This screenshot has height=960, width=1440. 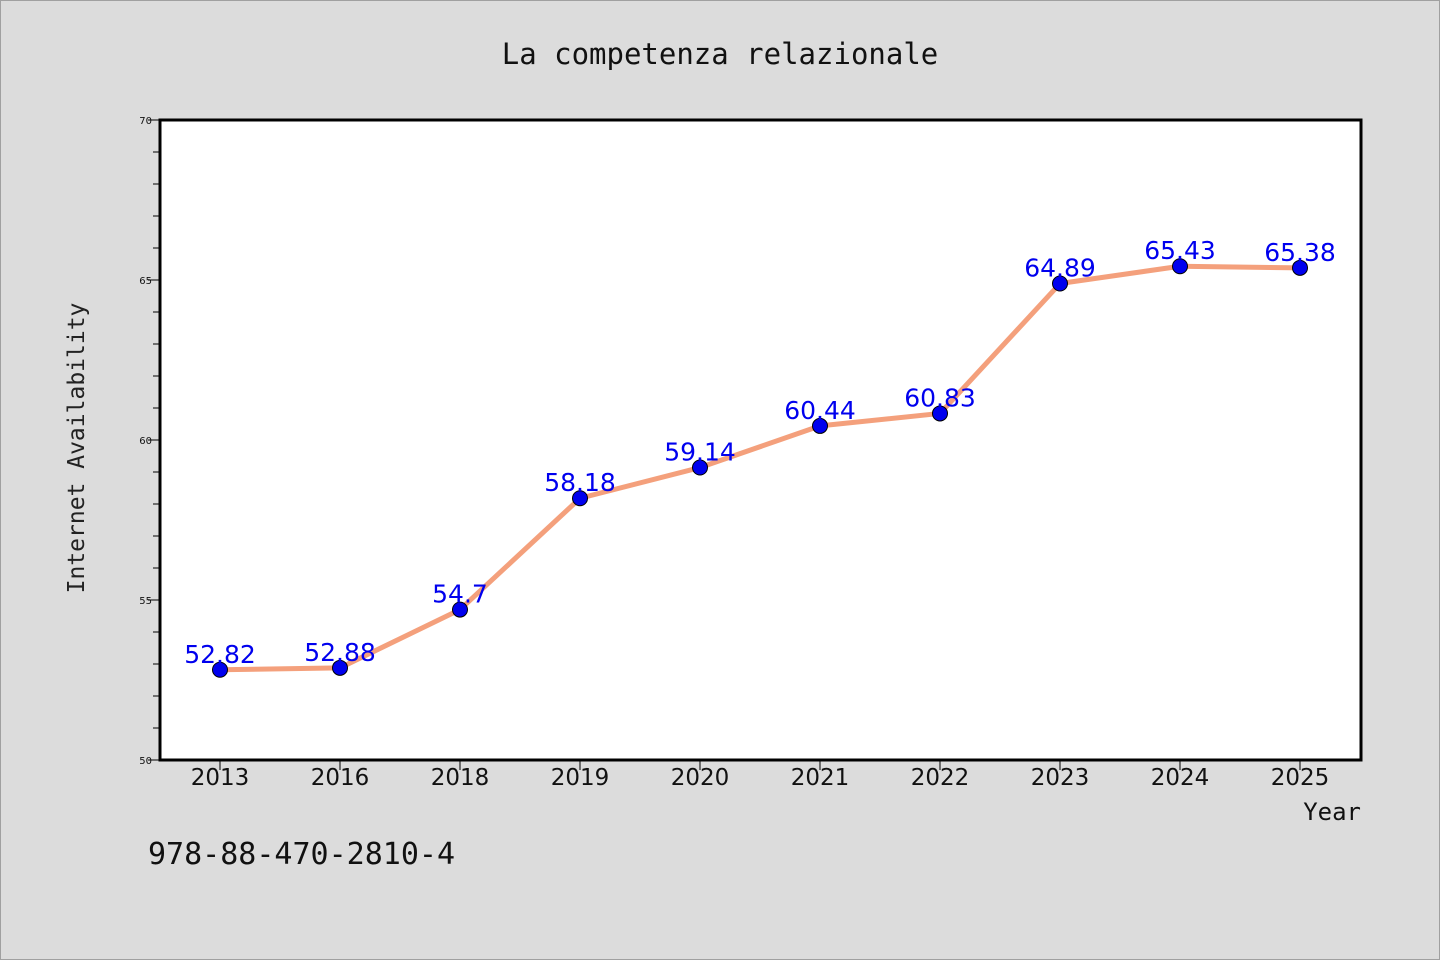 I want to click on x-axis-label: Year, so click(x=1332, y=812).